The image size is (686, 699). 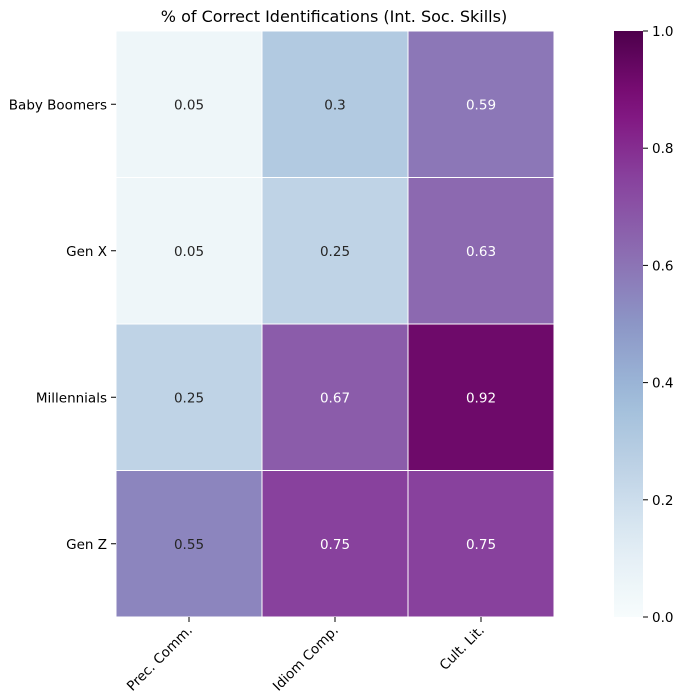 I want to click on cell-value-label-2-1: 0.67, so click(x=335, y=398).